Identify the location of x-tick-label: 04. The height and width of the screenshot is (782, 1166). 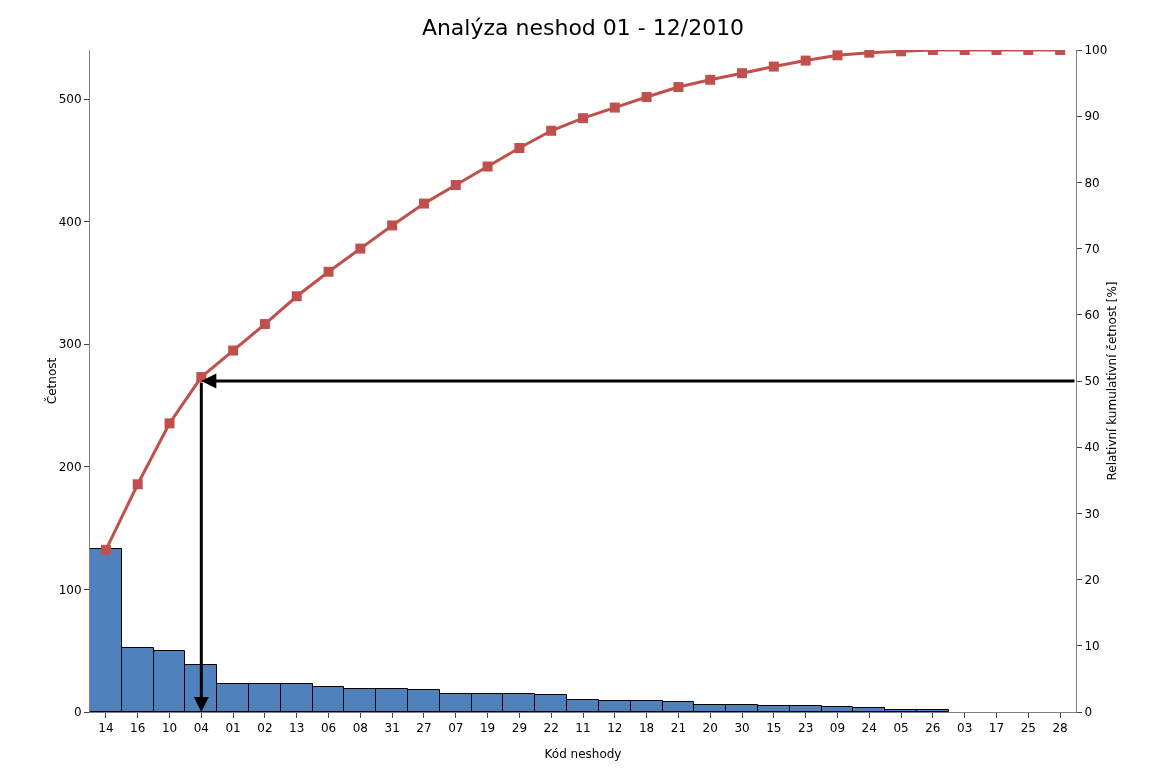
(201, 728).